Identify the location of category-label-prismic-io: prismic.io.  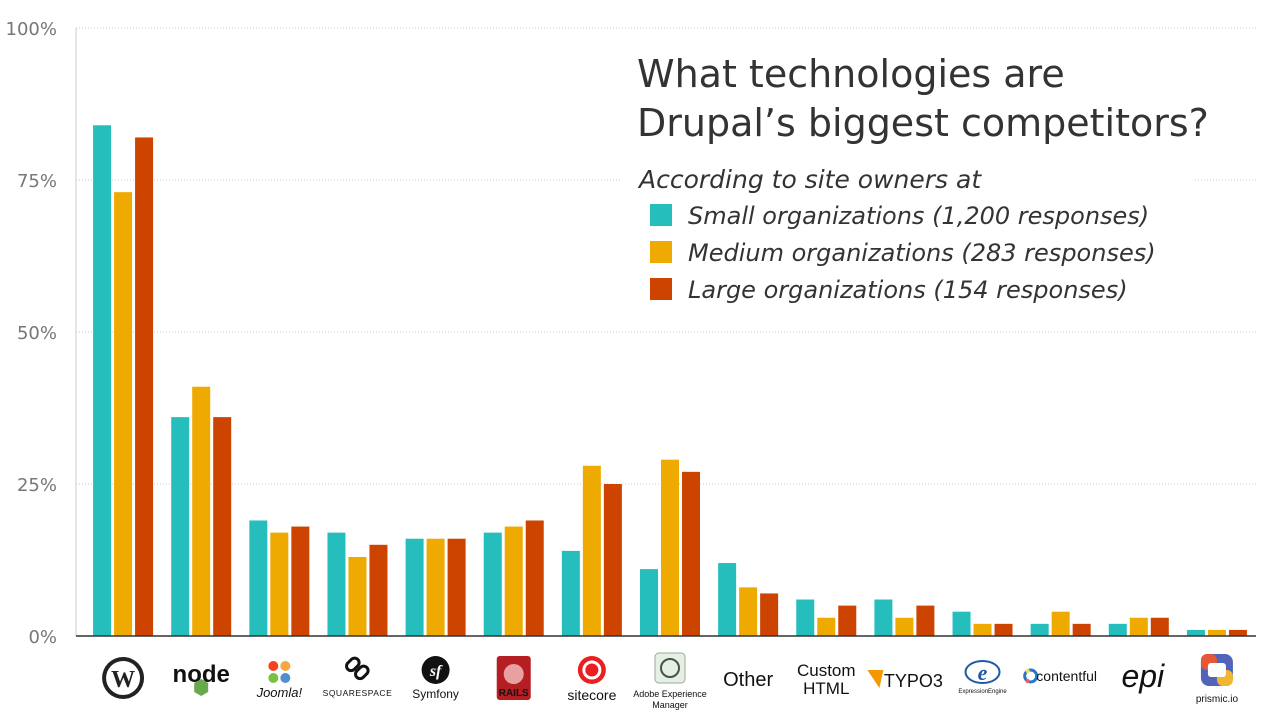
(1217, 679).